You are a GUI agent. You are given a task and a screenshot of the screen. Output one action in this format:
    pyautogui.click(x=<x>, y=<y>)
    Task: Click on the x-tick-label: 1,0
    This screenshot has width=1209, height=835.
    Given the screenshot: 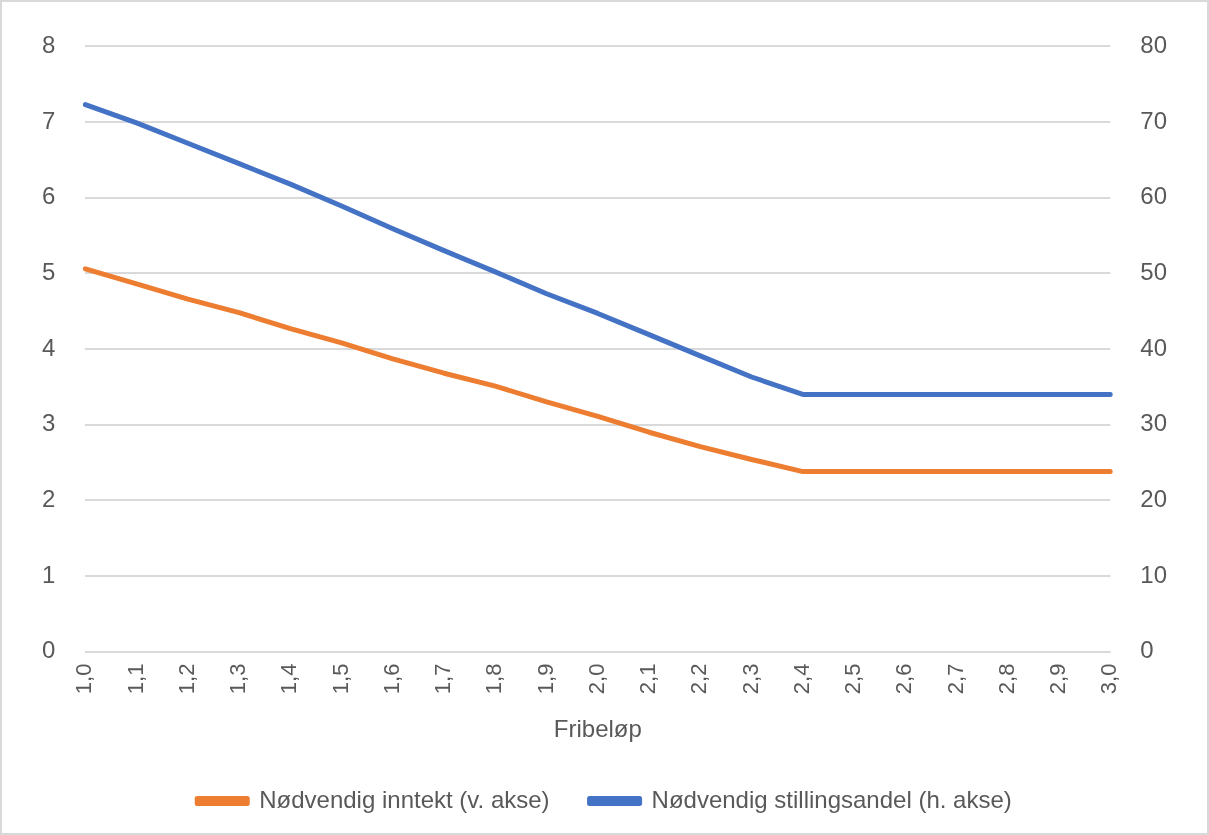 What is the action you would take?
    pyautogui.click(x=84, y=679)
    